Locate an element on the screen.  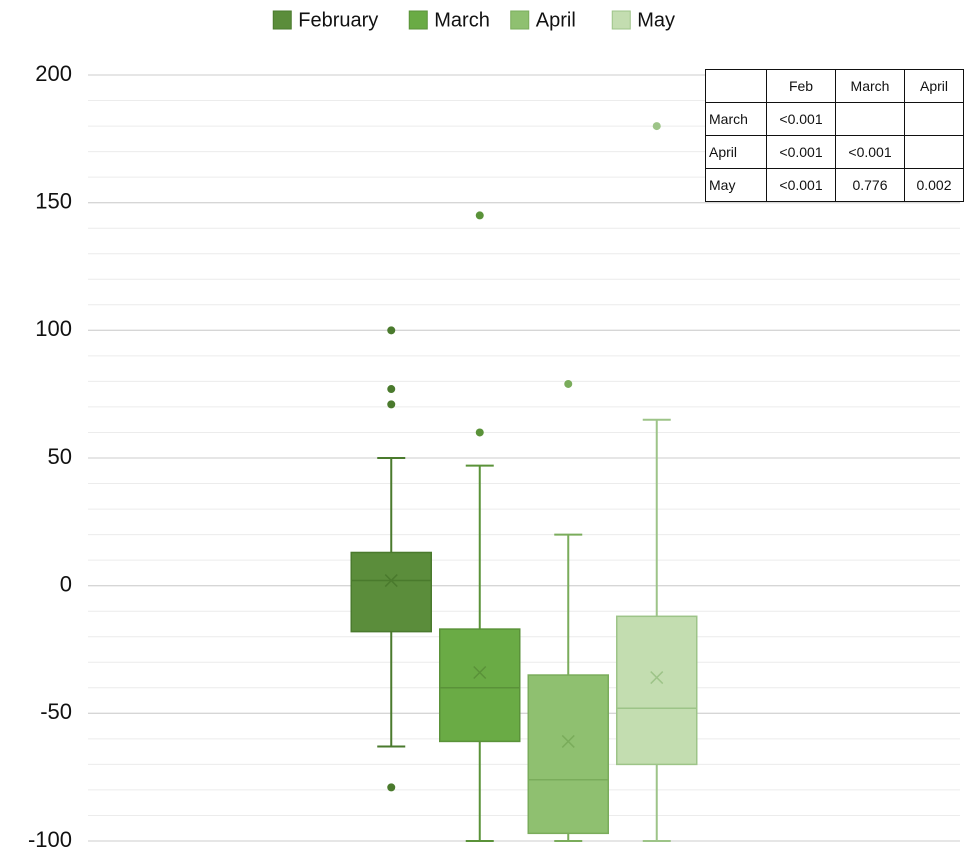
column-header: April is located at coordinates (934, 86).